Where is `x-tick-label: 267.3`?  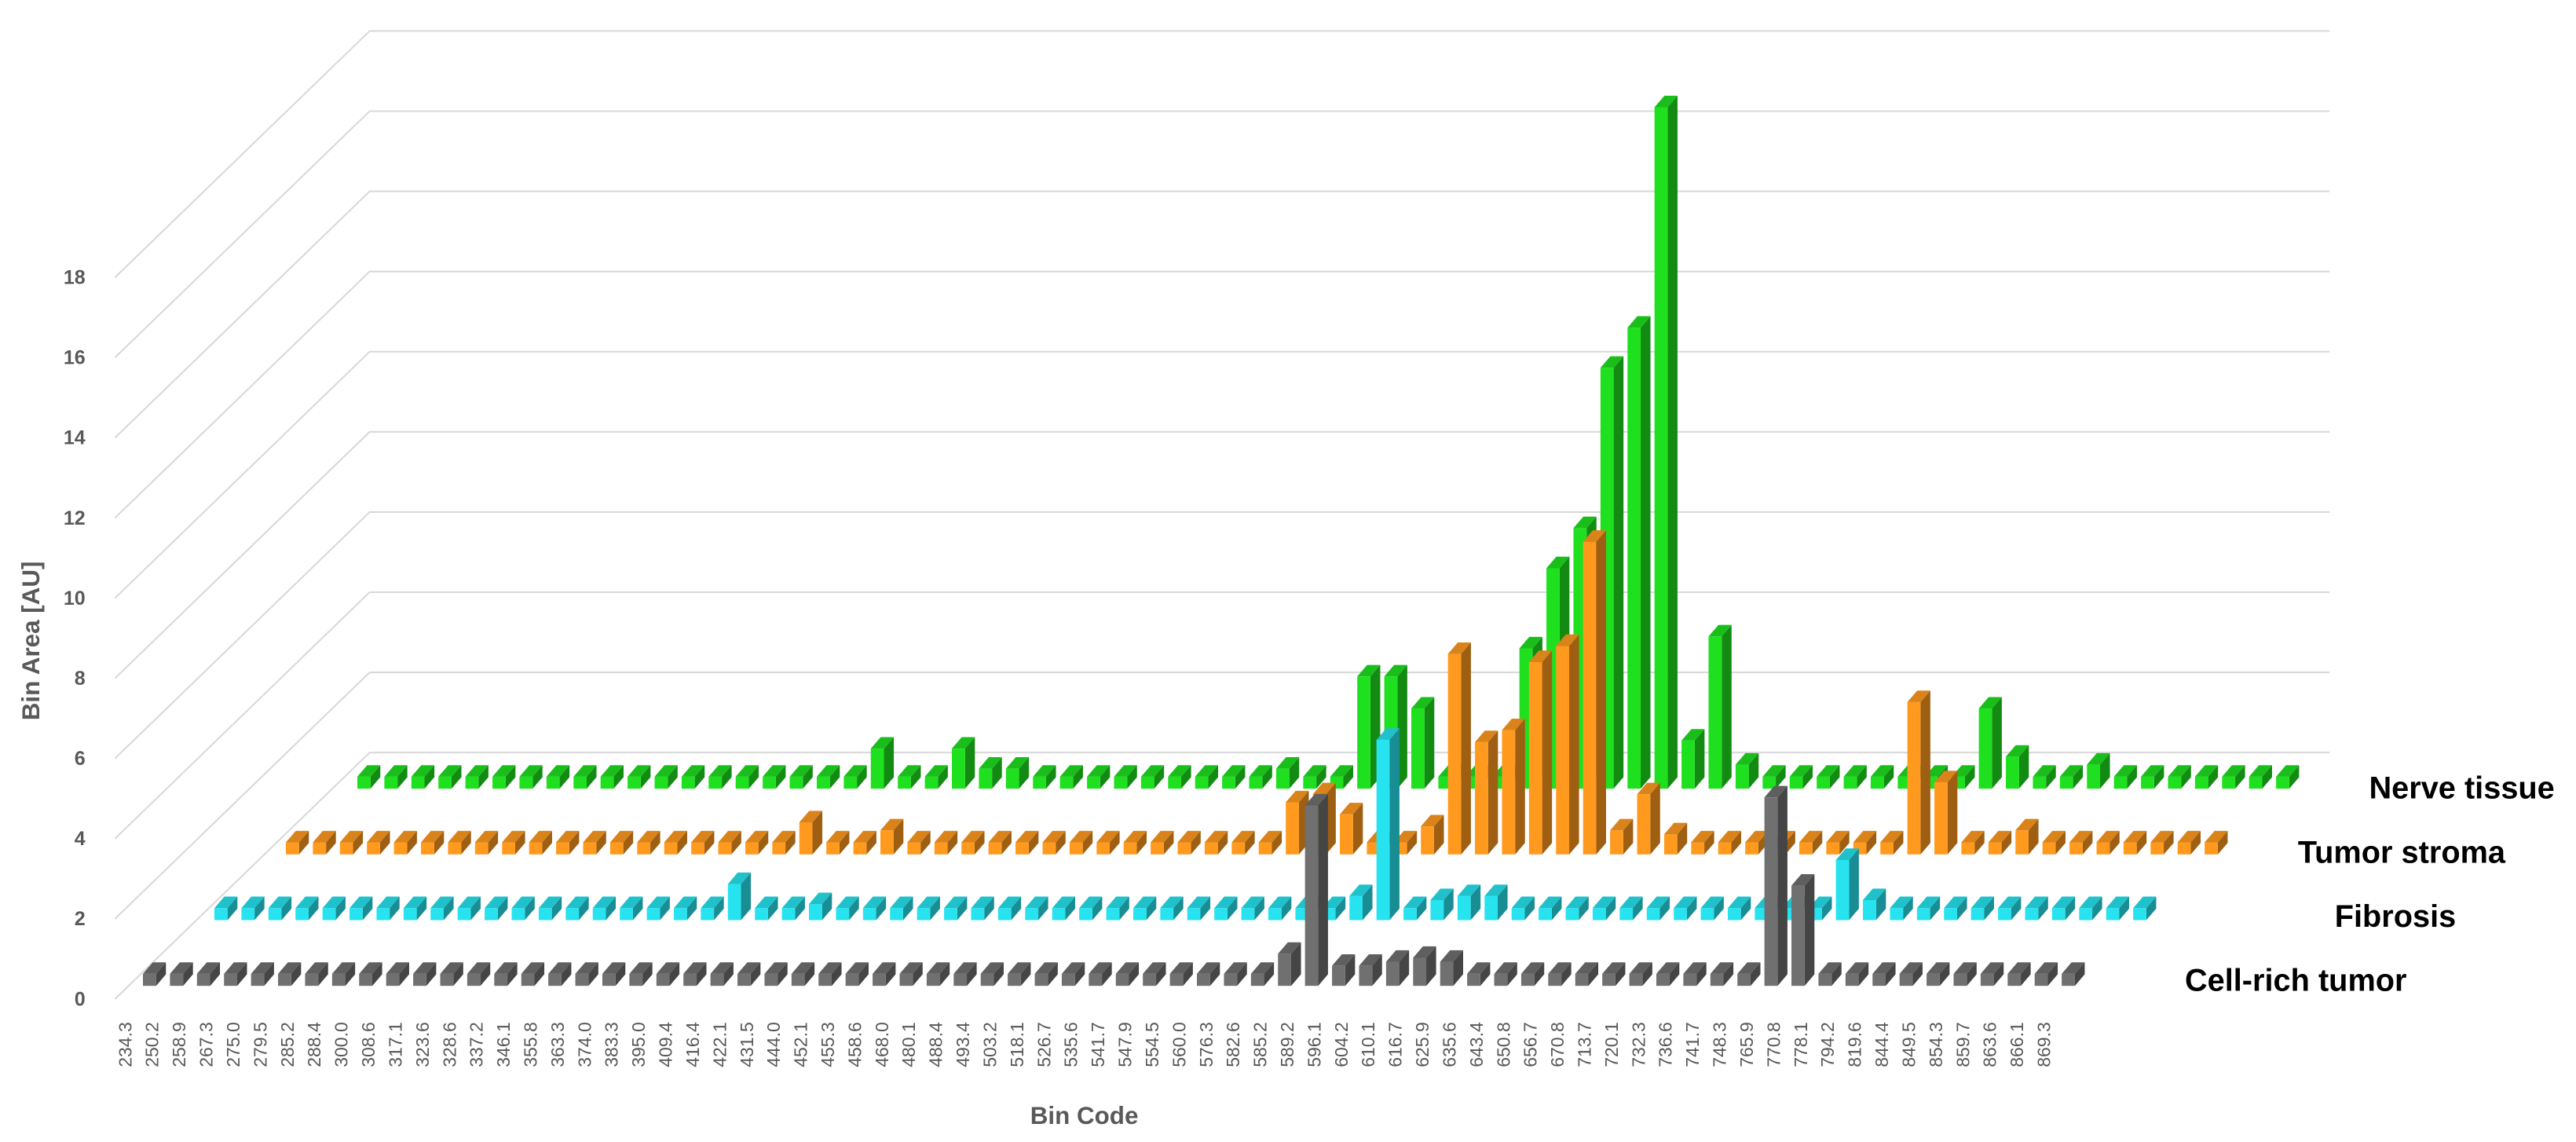 x-tick-label: 267.3 is located at coordinates (207, 1044).